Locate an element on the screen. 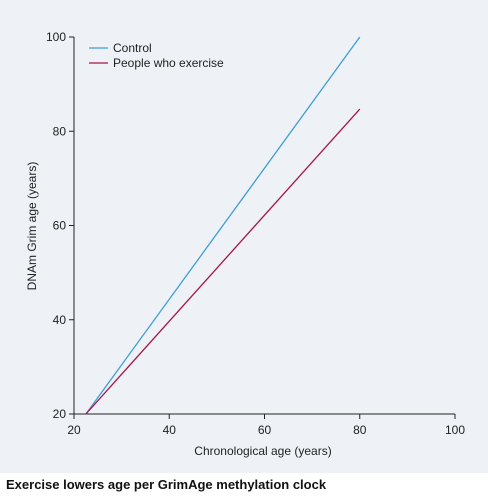 The width and height of the screenshot is (488, 500). y-tick-label: 40 is located at coordinates (60, 320).